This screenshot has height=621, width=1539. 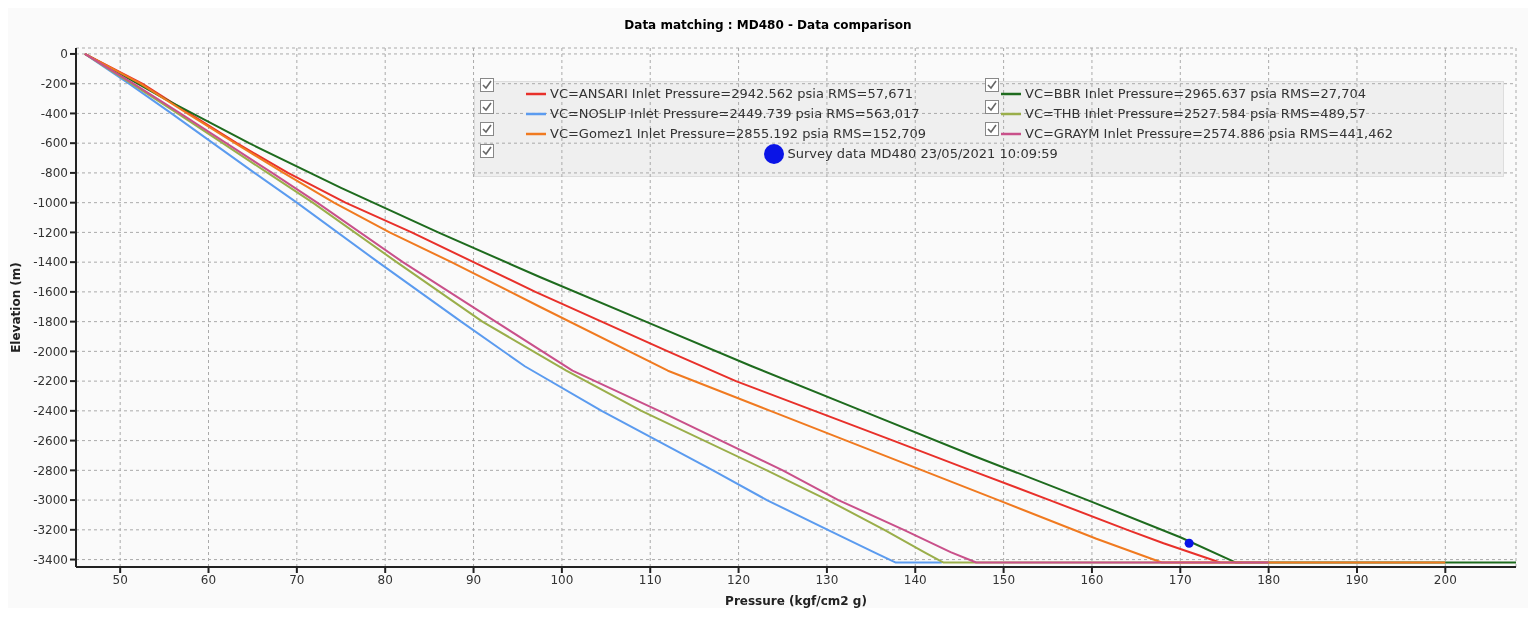 I want to click on y-tick-label: -3200, so click(x=50, y=530).